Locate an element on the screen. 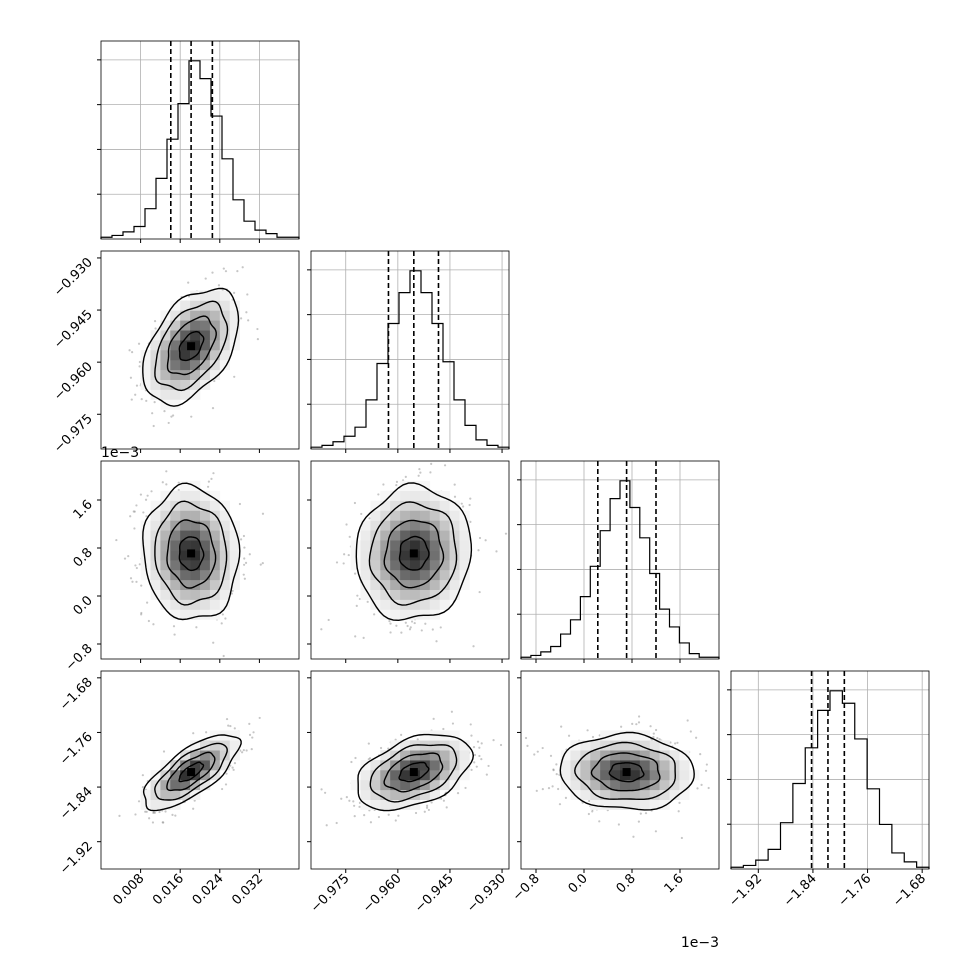 The image size is (970, 970). x-tick-label: 0.8 is located at coordinates (626, 883).